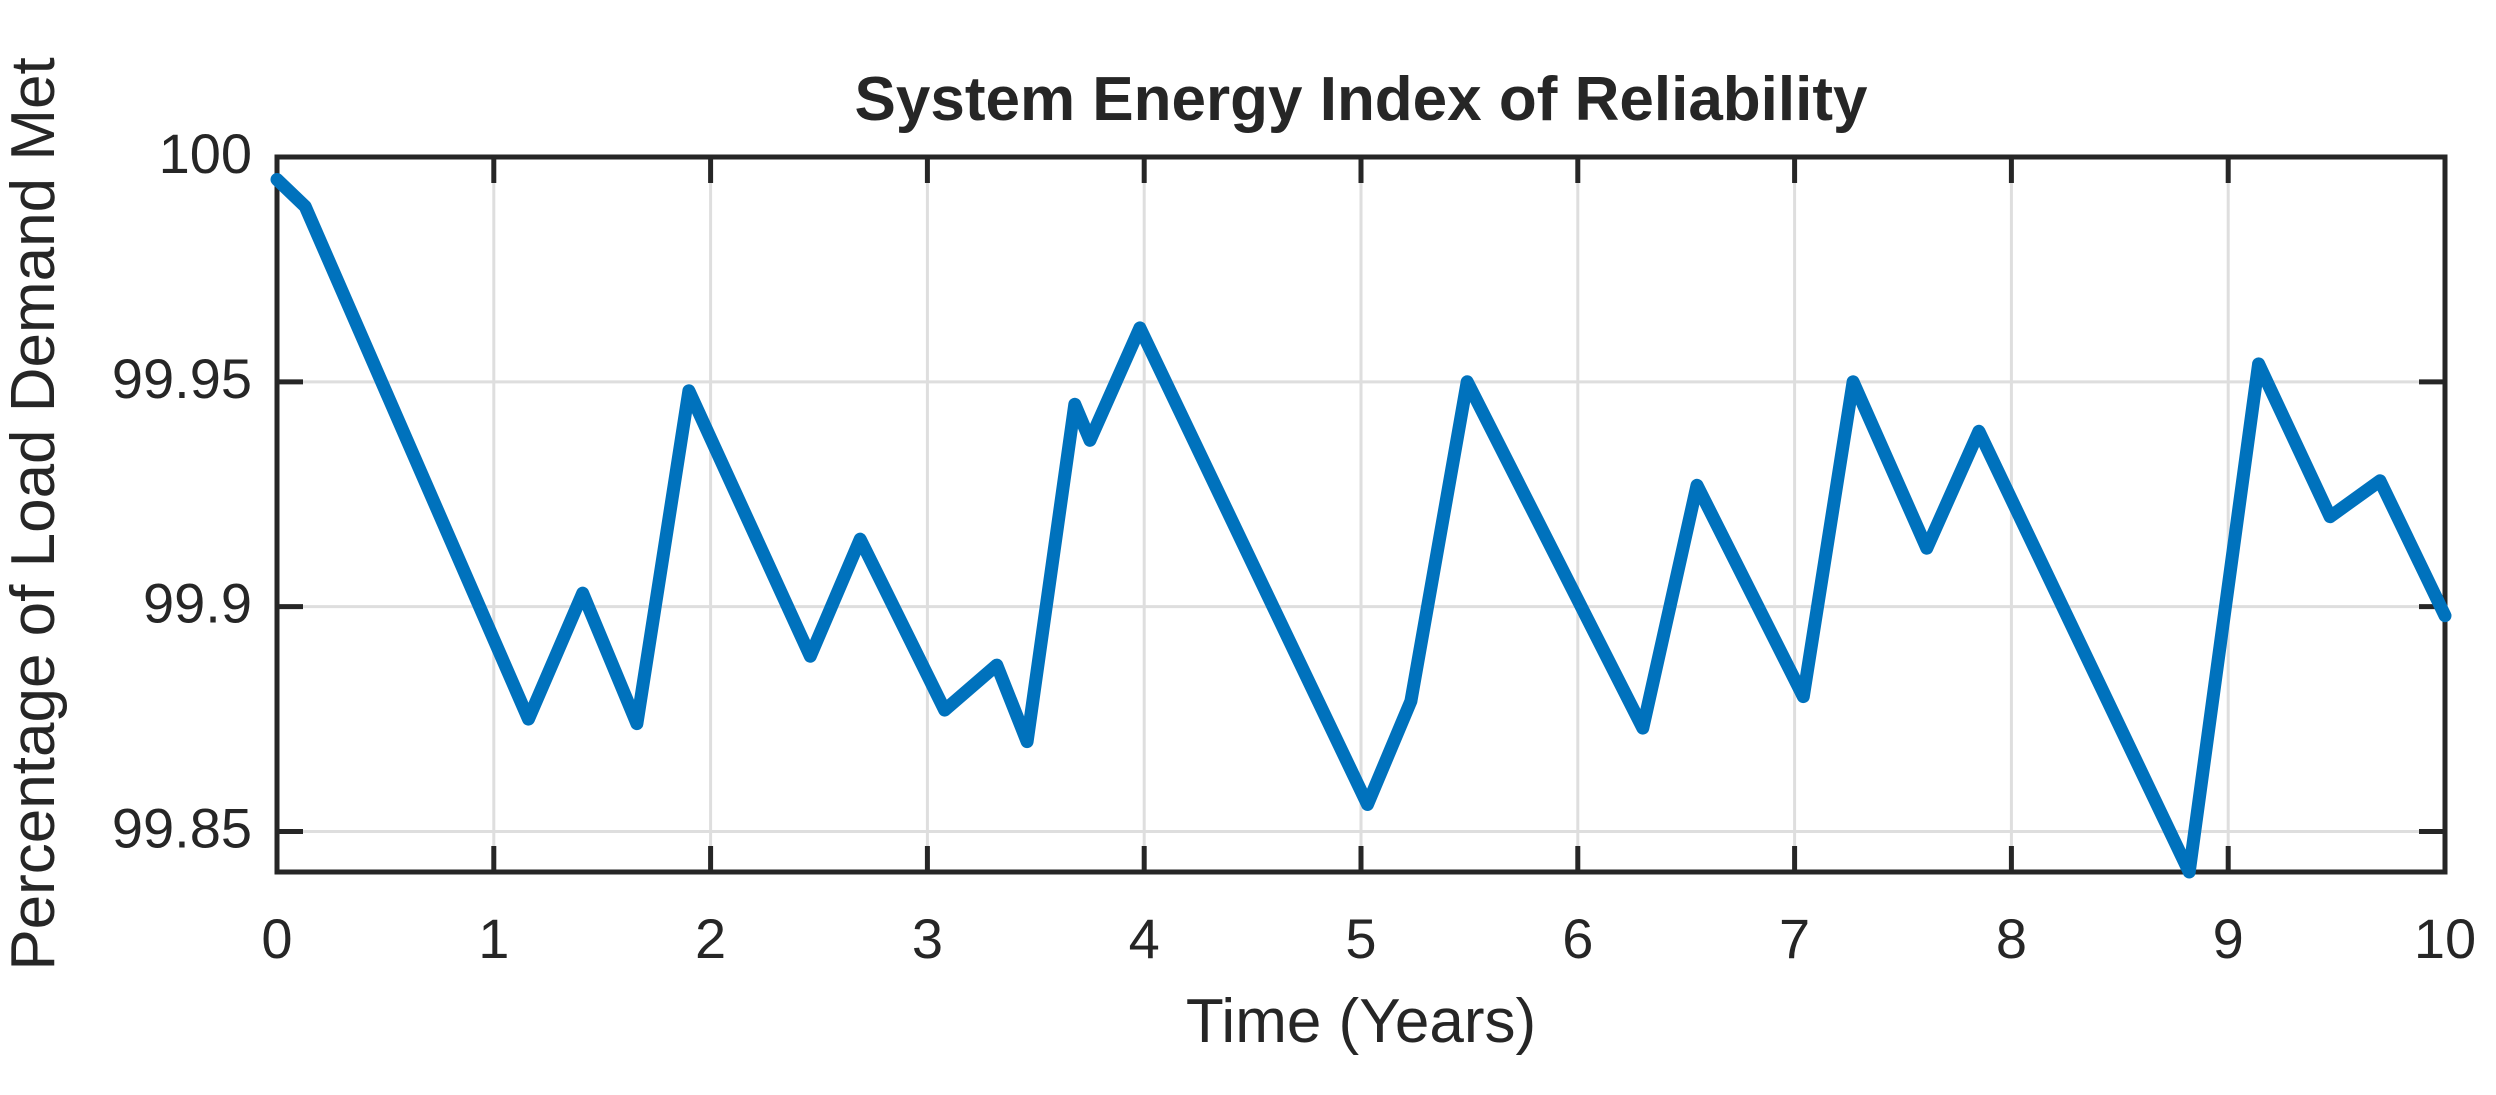 The height and width of the screenshot is (1095, 2496). What do you see at coordinates (1144, 938) in the screenshot?
I see `x-tick-label: 4` at bounding box center [1144, 938].